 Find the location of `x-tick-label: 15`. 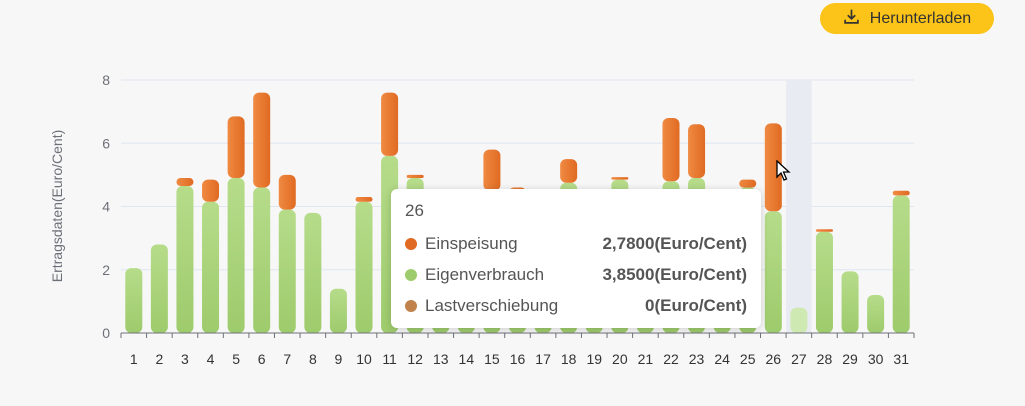

x-tick-label: 15 is located at coordinates (492, 359).